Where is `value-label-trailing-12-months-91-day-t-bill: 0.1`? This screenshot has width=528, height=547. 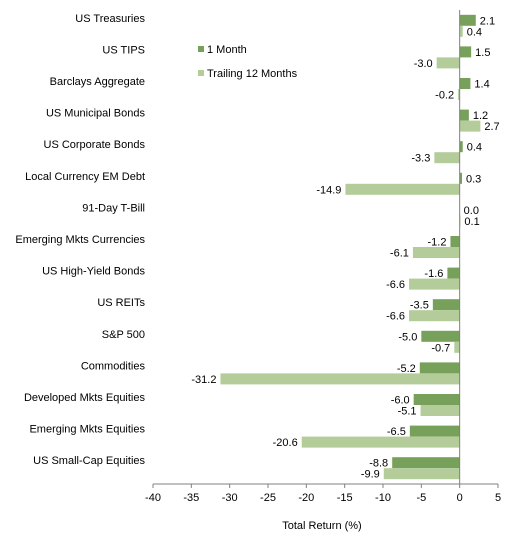 value-label-trailing-12-months-91-day-t-bill: 0.1 is located at coordinates (471, 222).